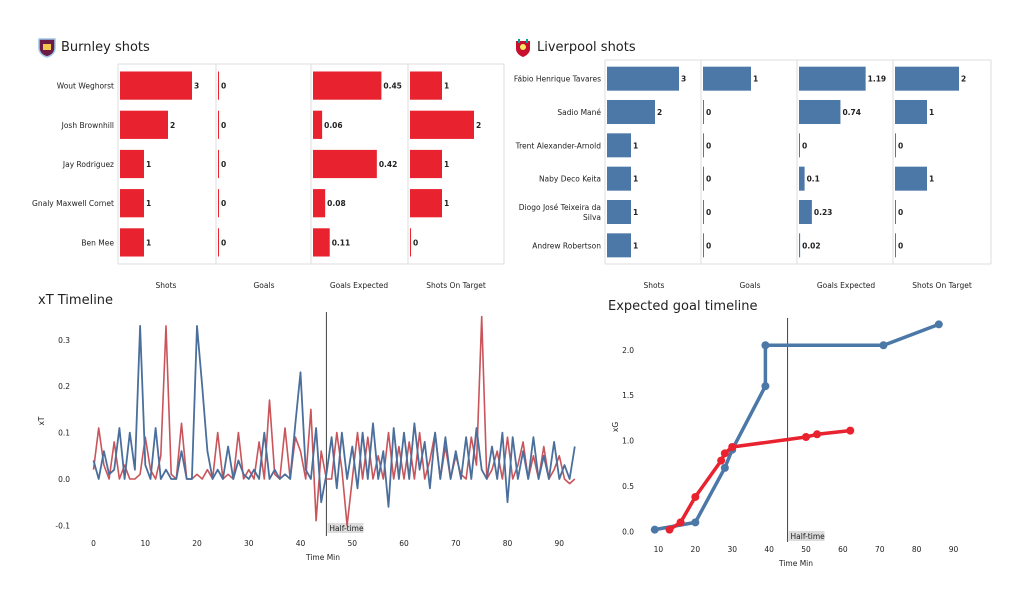 This screenshot has height=602, width=1024. Describe the element at coordinates (560, 207) in the screenshot. I see `player-name: Diogo José Teixeira da` at that location.